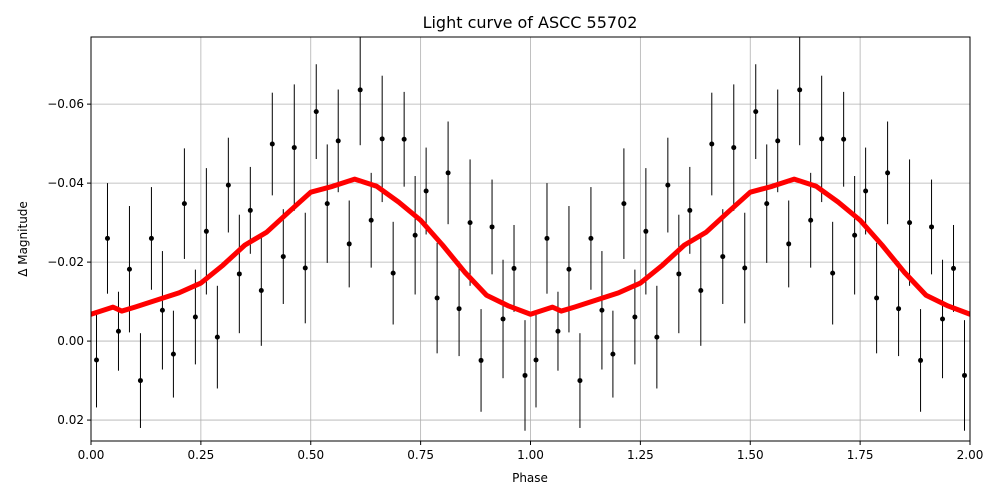 The width and height of the screenshot is (1000, 500). What do you see at coordinates (70, 341) in the screenshot?
I see `y-tick-label: 0.00` at bounding box center [70, 341].